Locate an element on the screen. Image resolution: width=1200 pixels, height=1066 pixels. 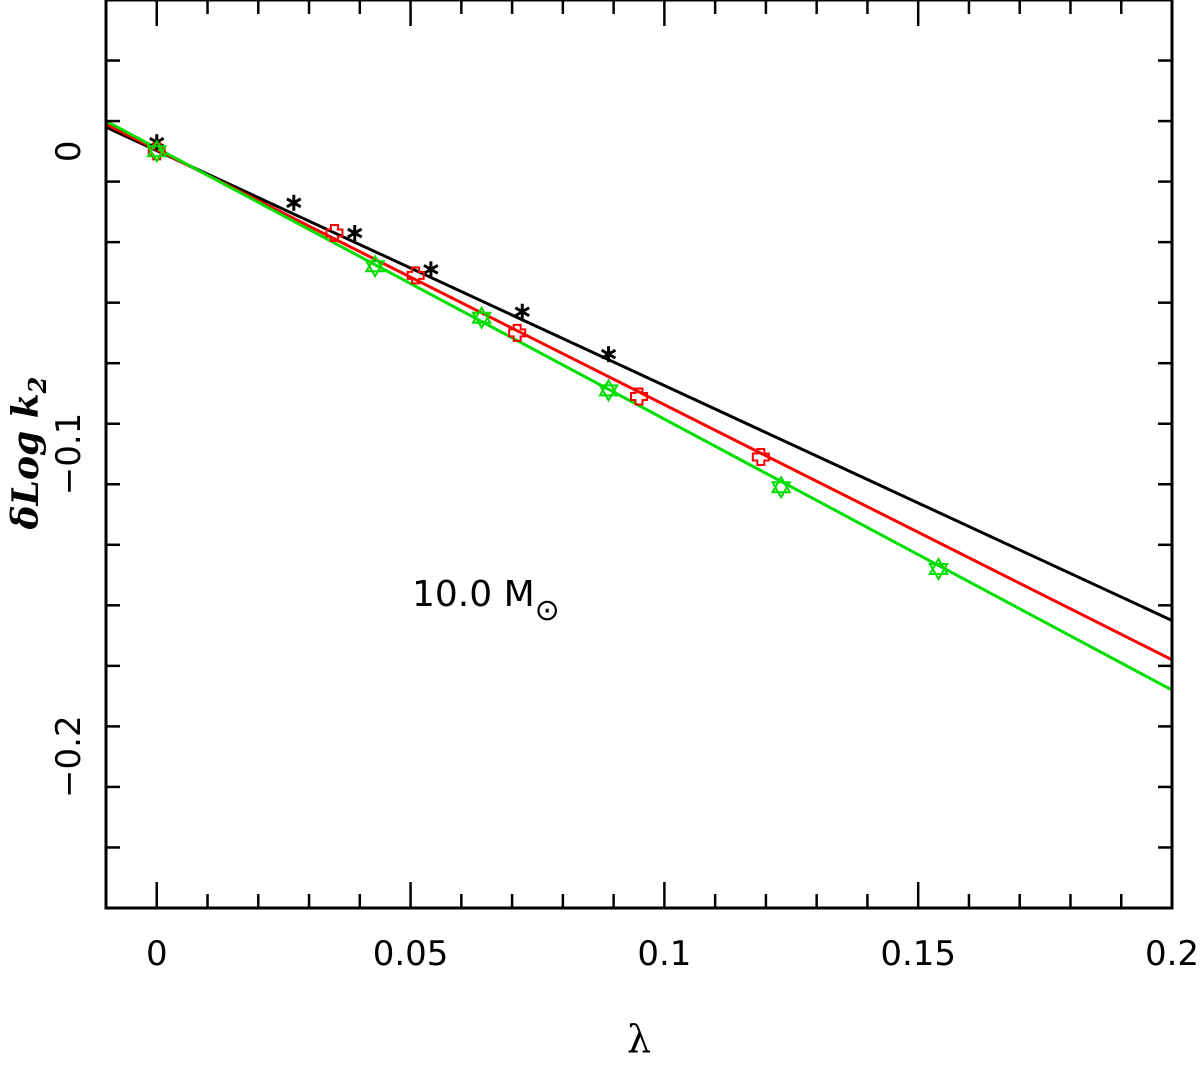
y-tick-label: −0.1 is located at coordinates (69, 454).